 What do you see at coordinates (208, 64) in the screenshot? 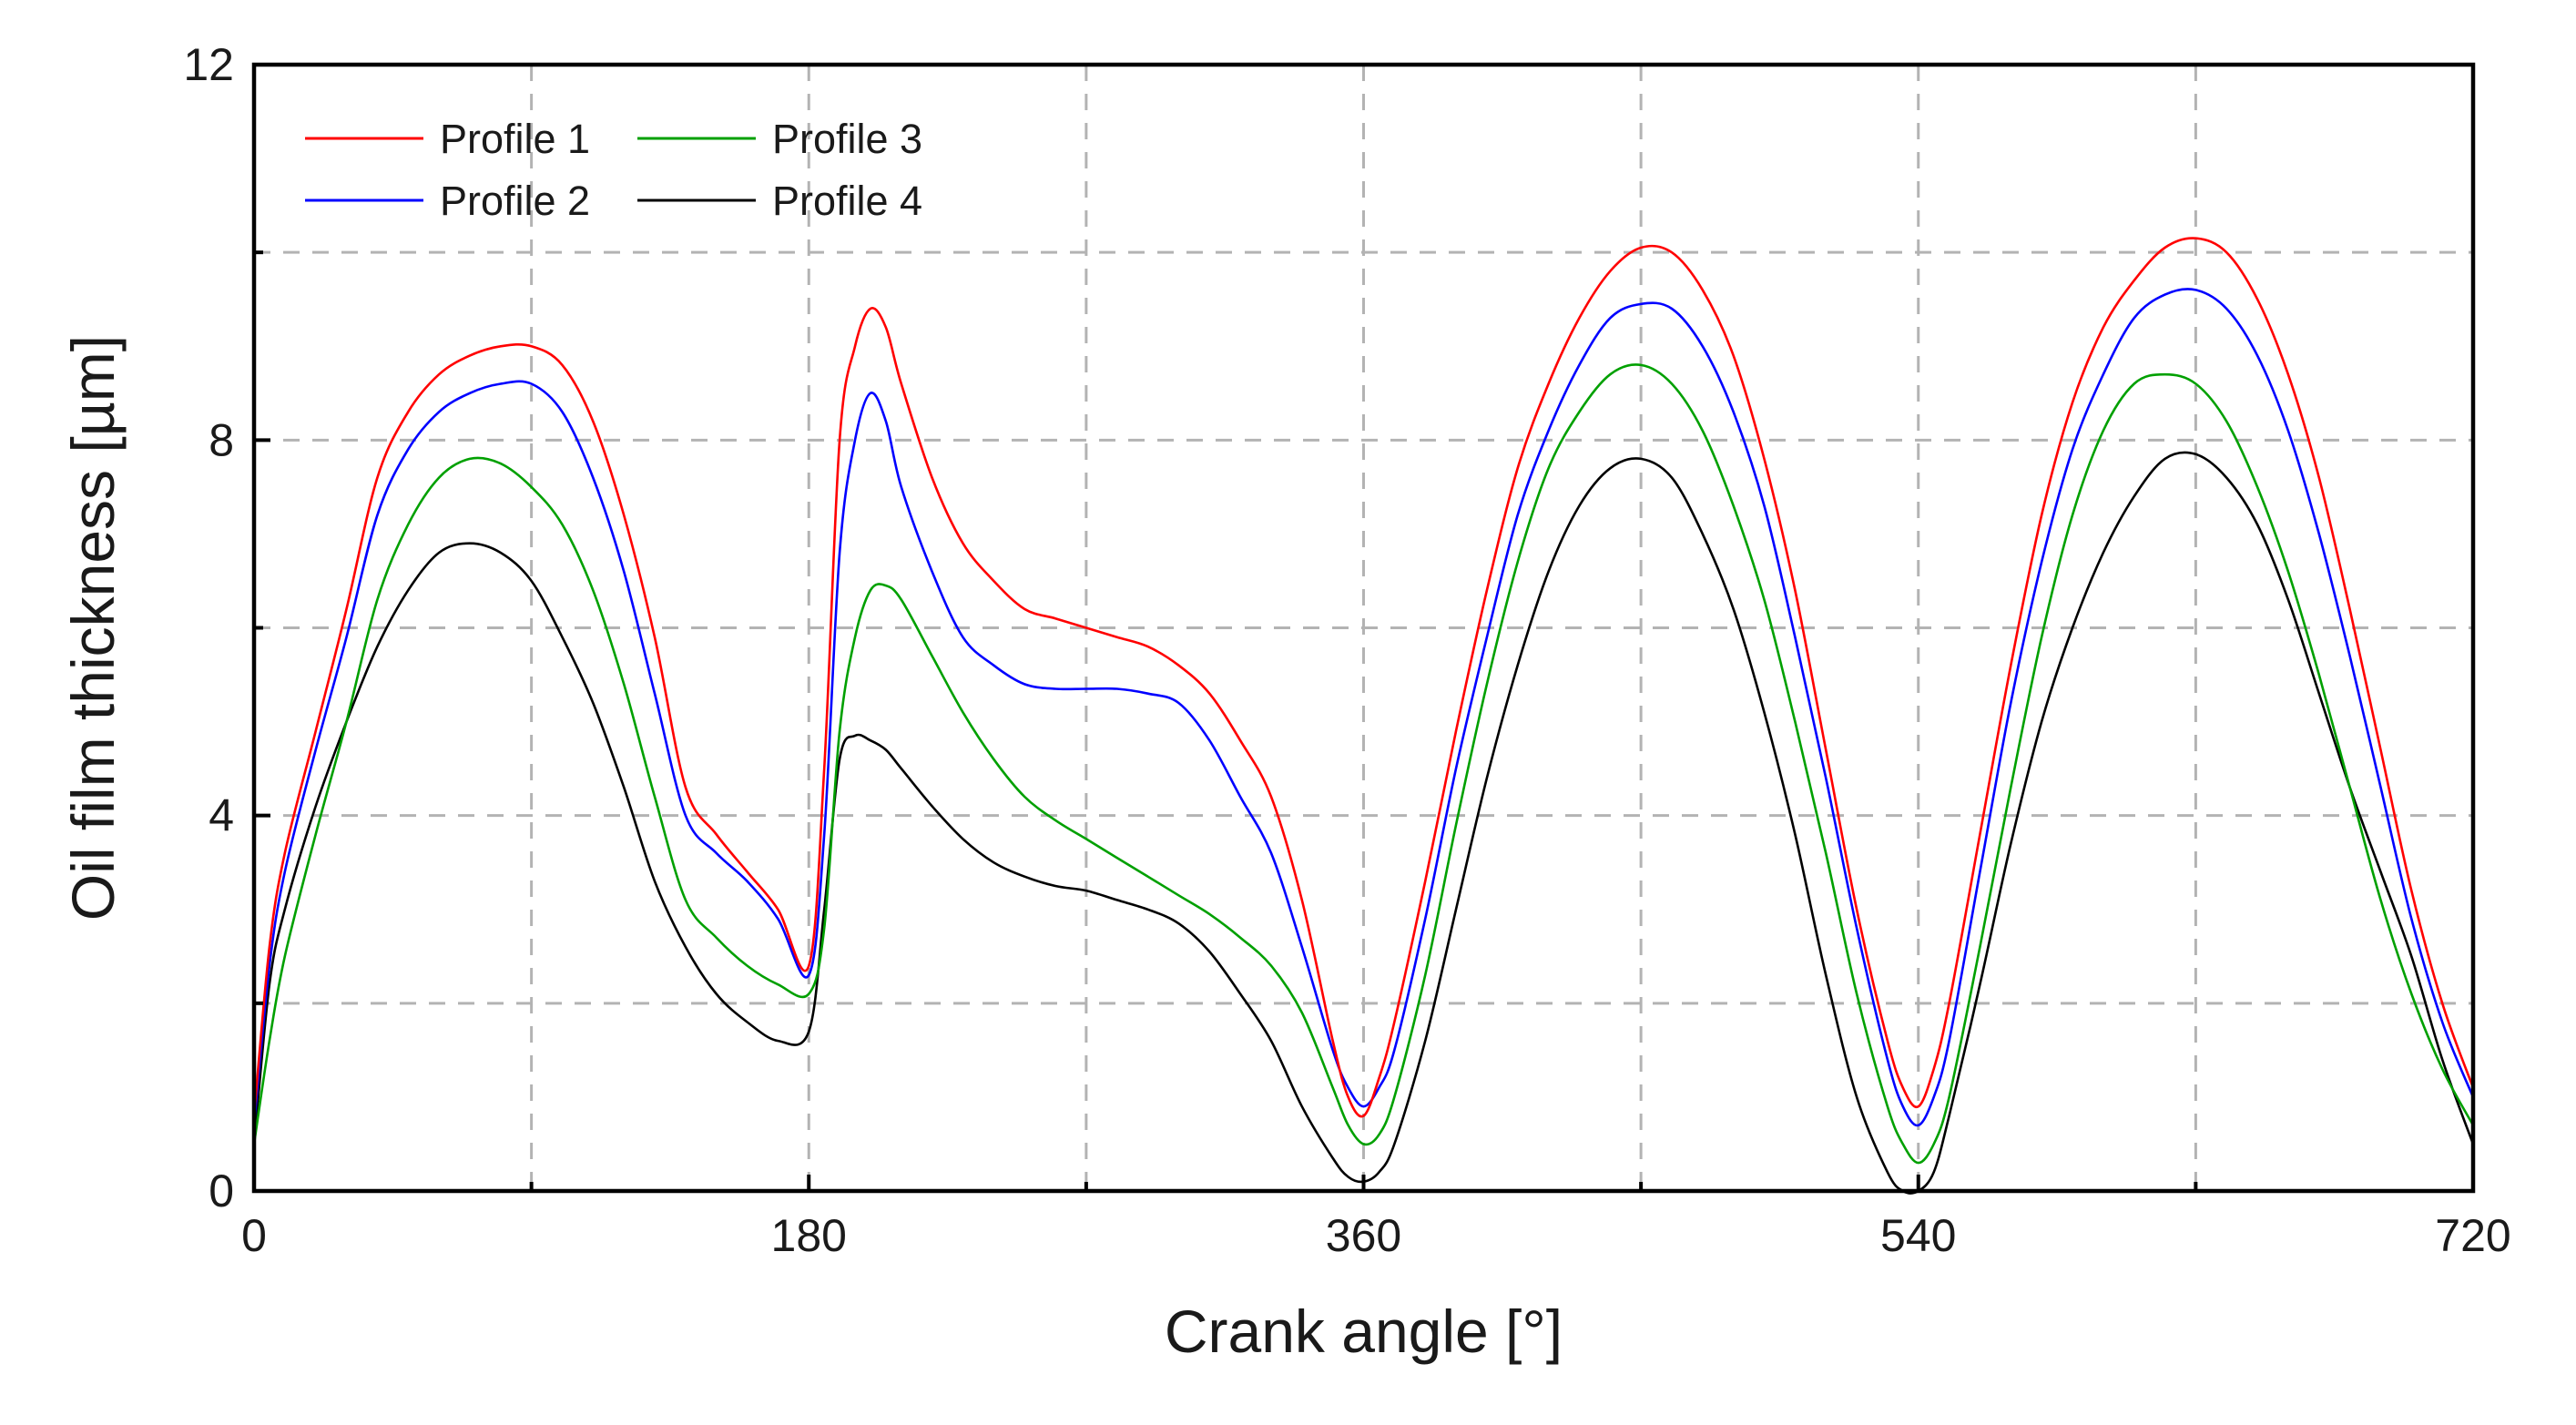
I see `y-tick-label: 12` at bounding box center [208, 64].